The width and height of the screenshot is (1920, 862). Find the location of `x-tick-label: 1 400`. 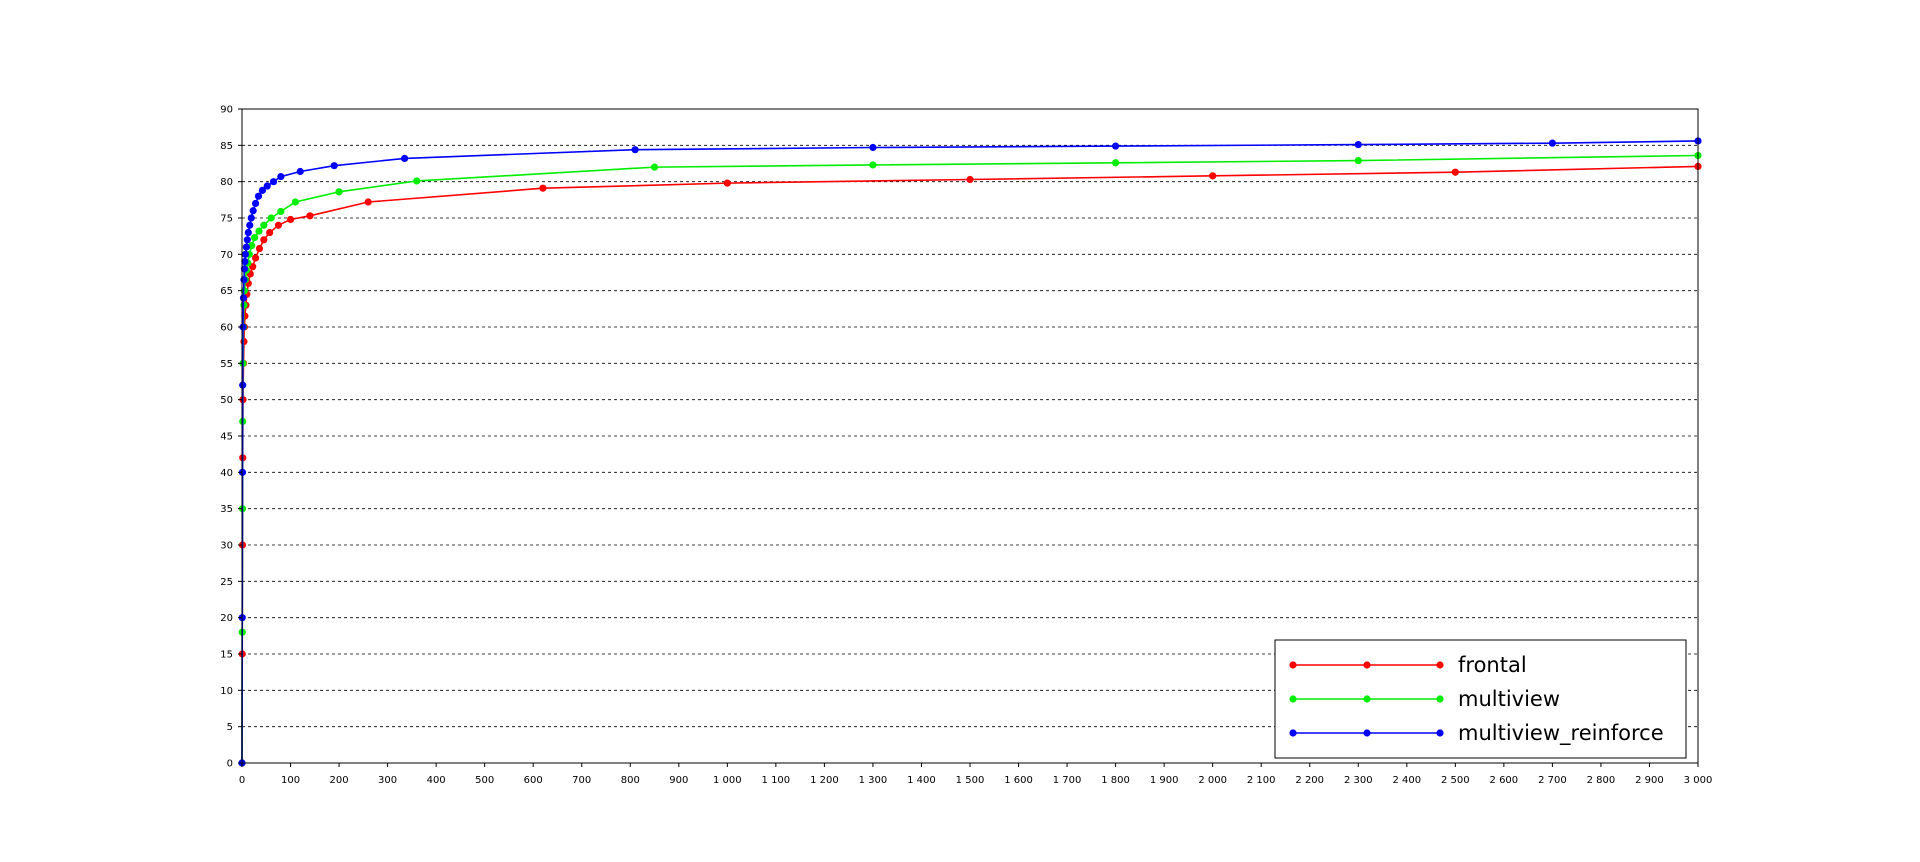

x-tick-label: 1 400 is located at coordinates (921, 780).